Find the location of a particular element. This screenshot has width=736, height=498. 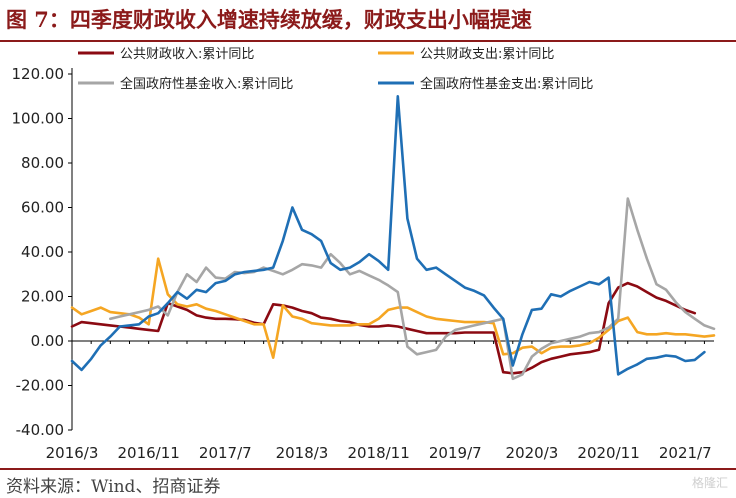

y-tick-label: -40.00 is located at coordinates (40, 430).